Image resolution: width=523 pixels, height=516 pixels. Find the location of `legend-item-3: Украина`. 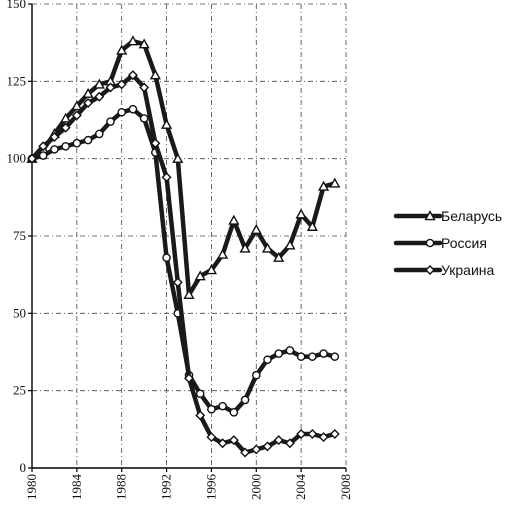

legend-item-3: Украина is located at coordinates (444, 270).